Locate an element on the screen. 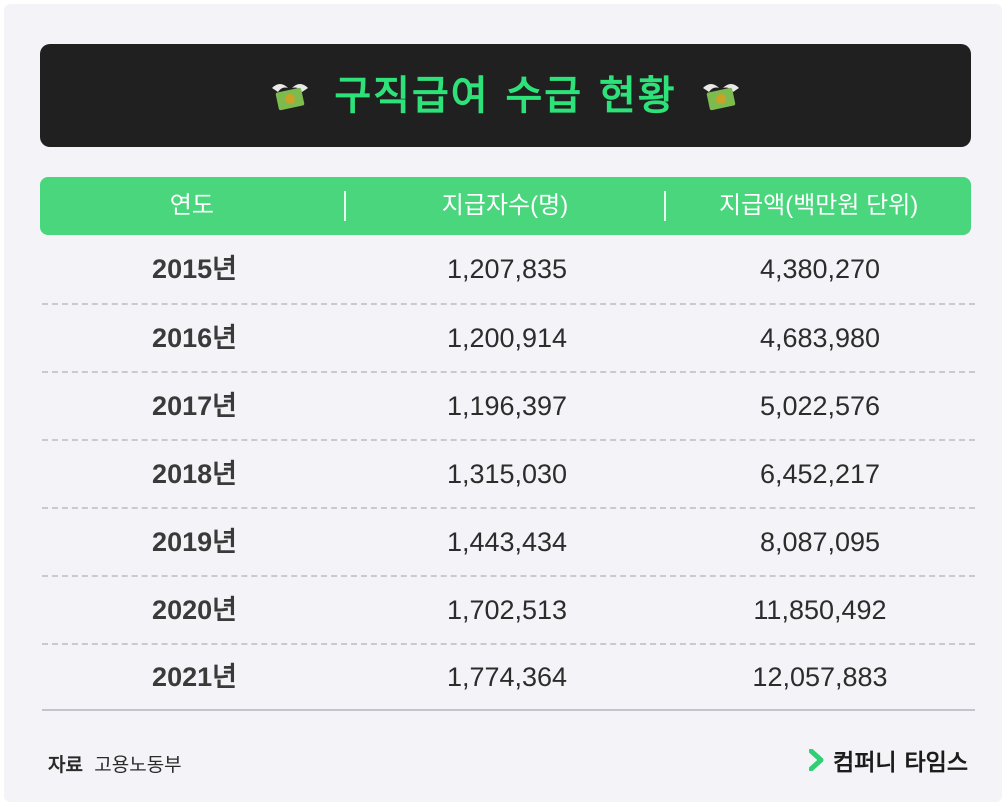  column-header-count: 지급자수(명) is located at coordinates (505, 205).